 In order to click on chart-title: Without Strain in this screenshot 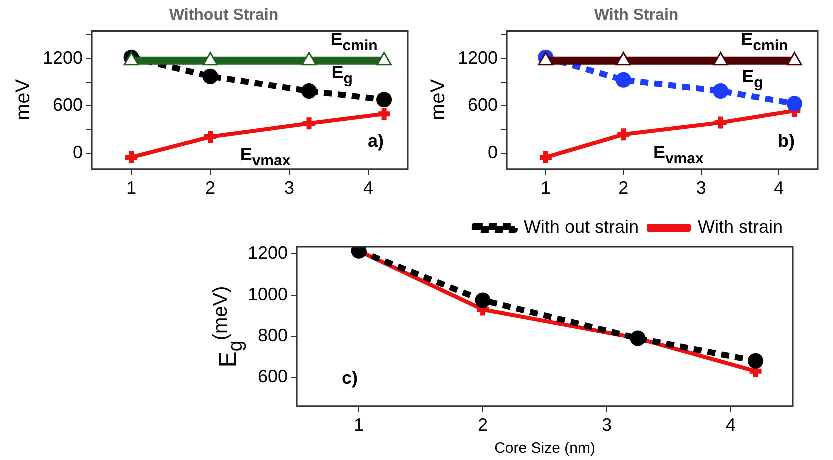, I will do `click(224, 15)`.